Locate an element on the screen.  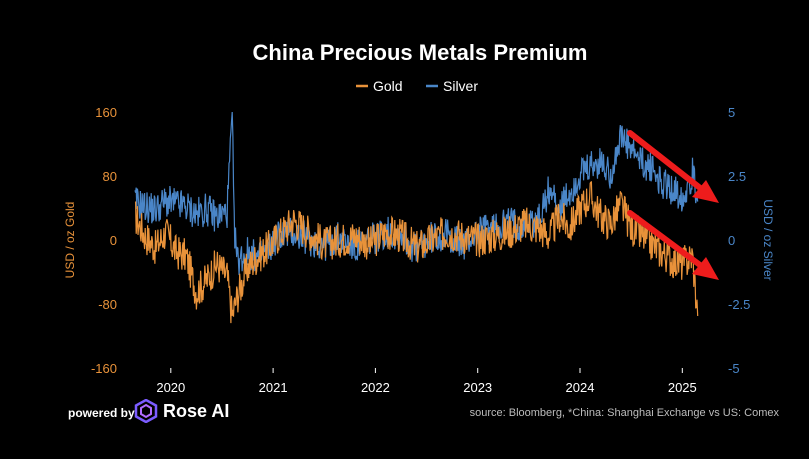
left-tick-label: -160 is located at coordinates (104, 368).